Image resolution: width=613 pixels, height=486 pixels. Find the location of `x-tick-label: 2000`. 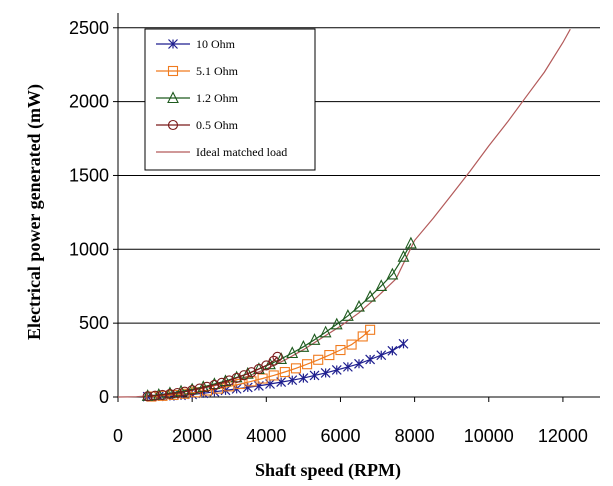

x-tick-label: 2000 is located at coordinates (192, 436).